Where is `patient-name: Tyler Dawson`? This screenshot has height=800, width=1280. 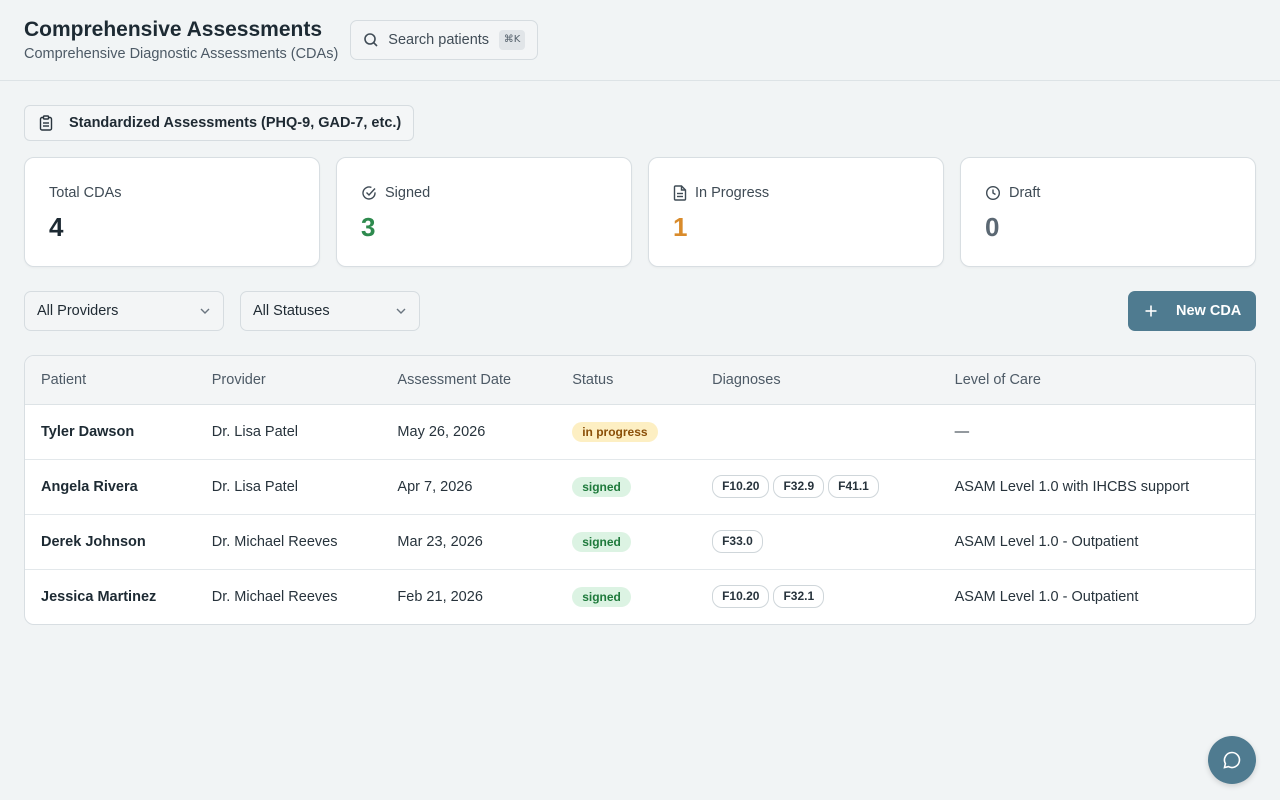
patient-name: Tyler Dawson is located at coordinates (88, 431).